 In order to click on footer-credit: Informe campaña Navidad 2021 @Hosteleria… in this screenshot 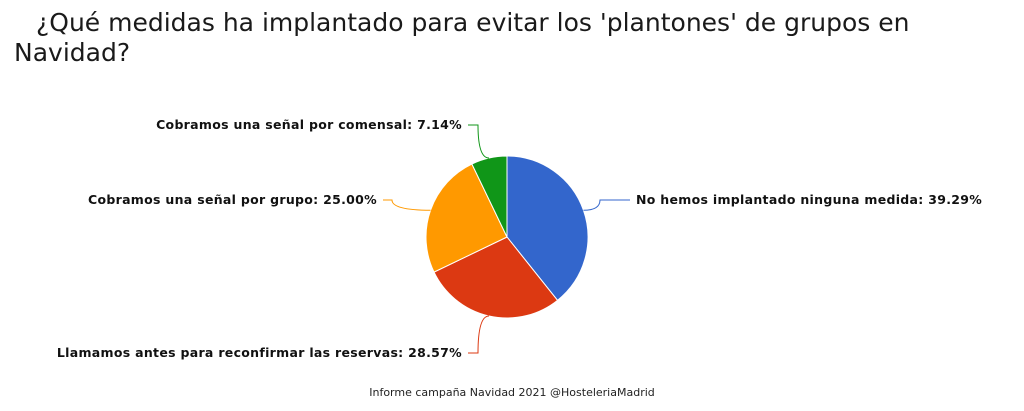, I will do `click(512, 392)`.